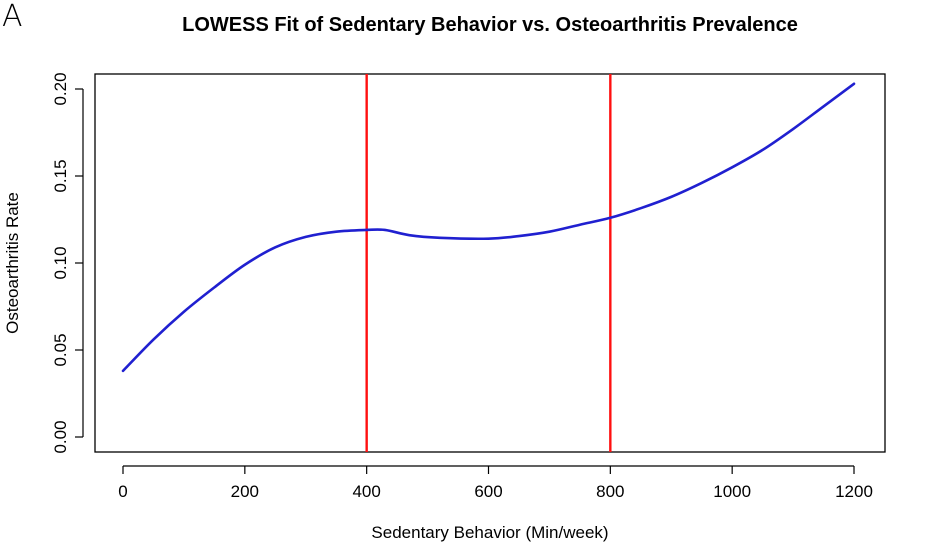 This screenshot has width=929, height=545. Describe the element at coordinates (60, 262) in the screenshot. I see `y-tick-label: 0.10` at that location.